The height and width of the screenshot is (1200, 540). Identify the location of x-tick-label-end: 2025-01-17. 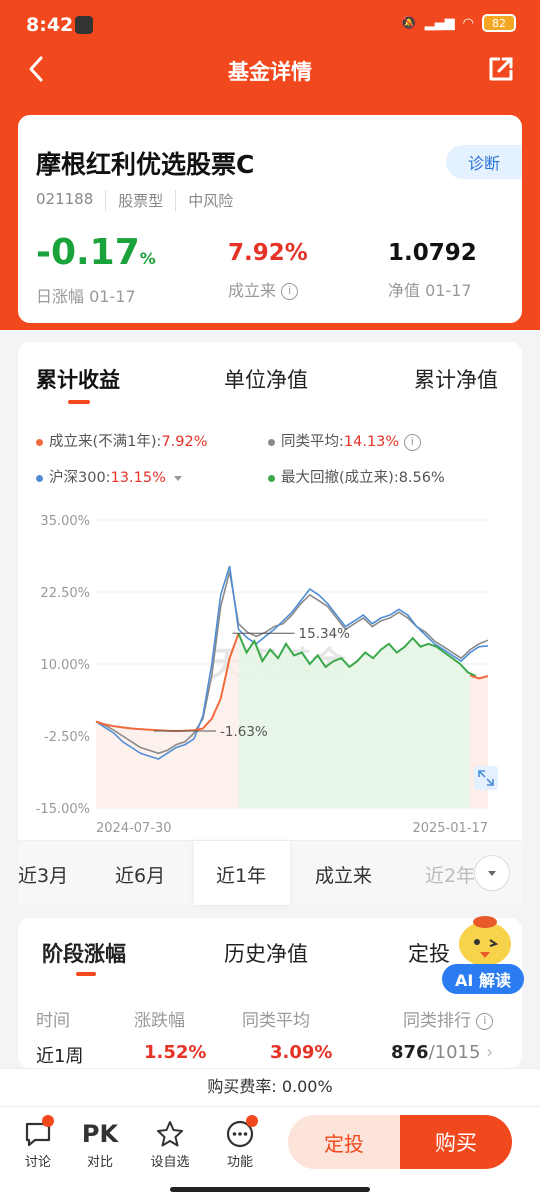
(450, 828).